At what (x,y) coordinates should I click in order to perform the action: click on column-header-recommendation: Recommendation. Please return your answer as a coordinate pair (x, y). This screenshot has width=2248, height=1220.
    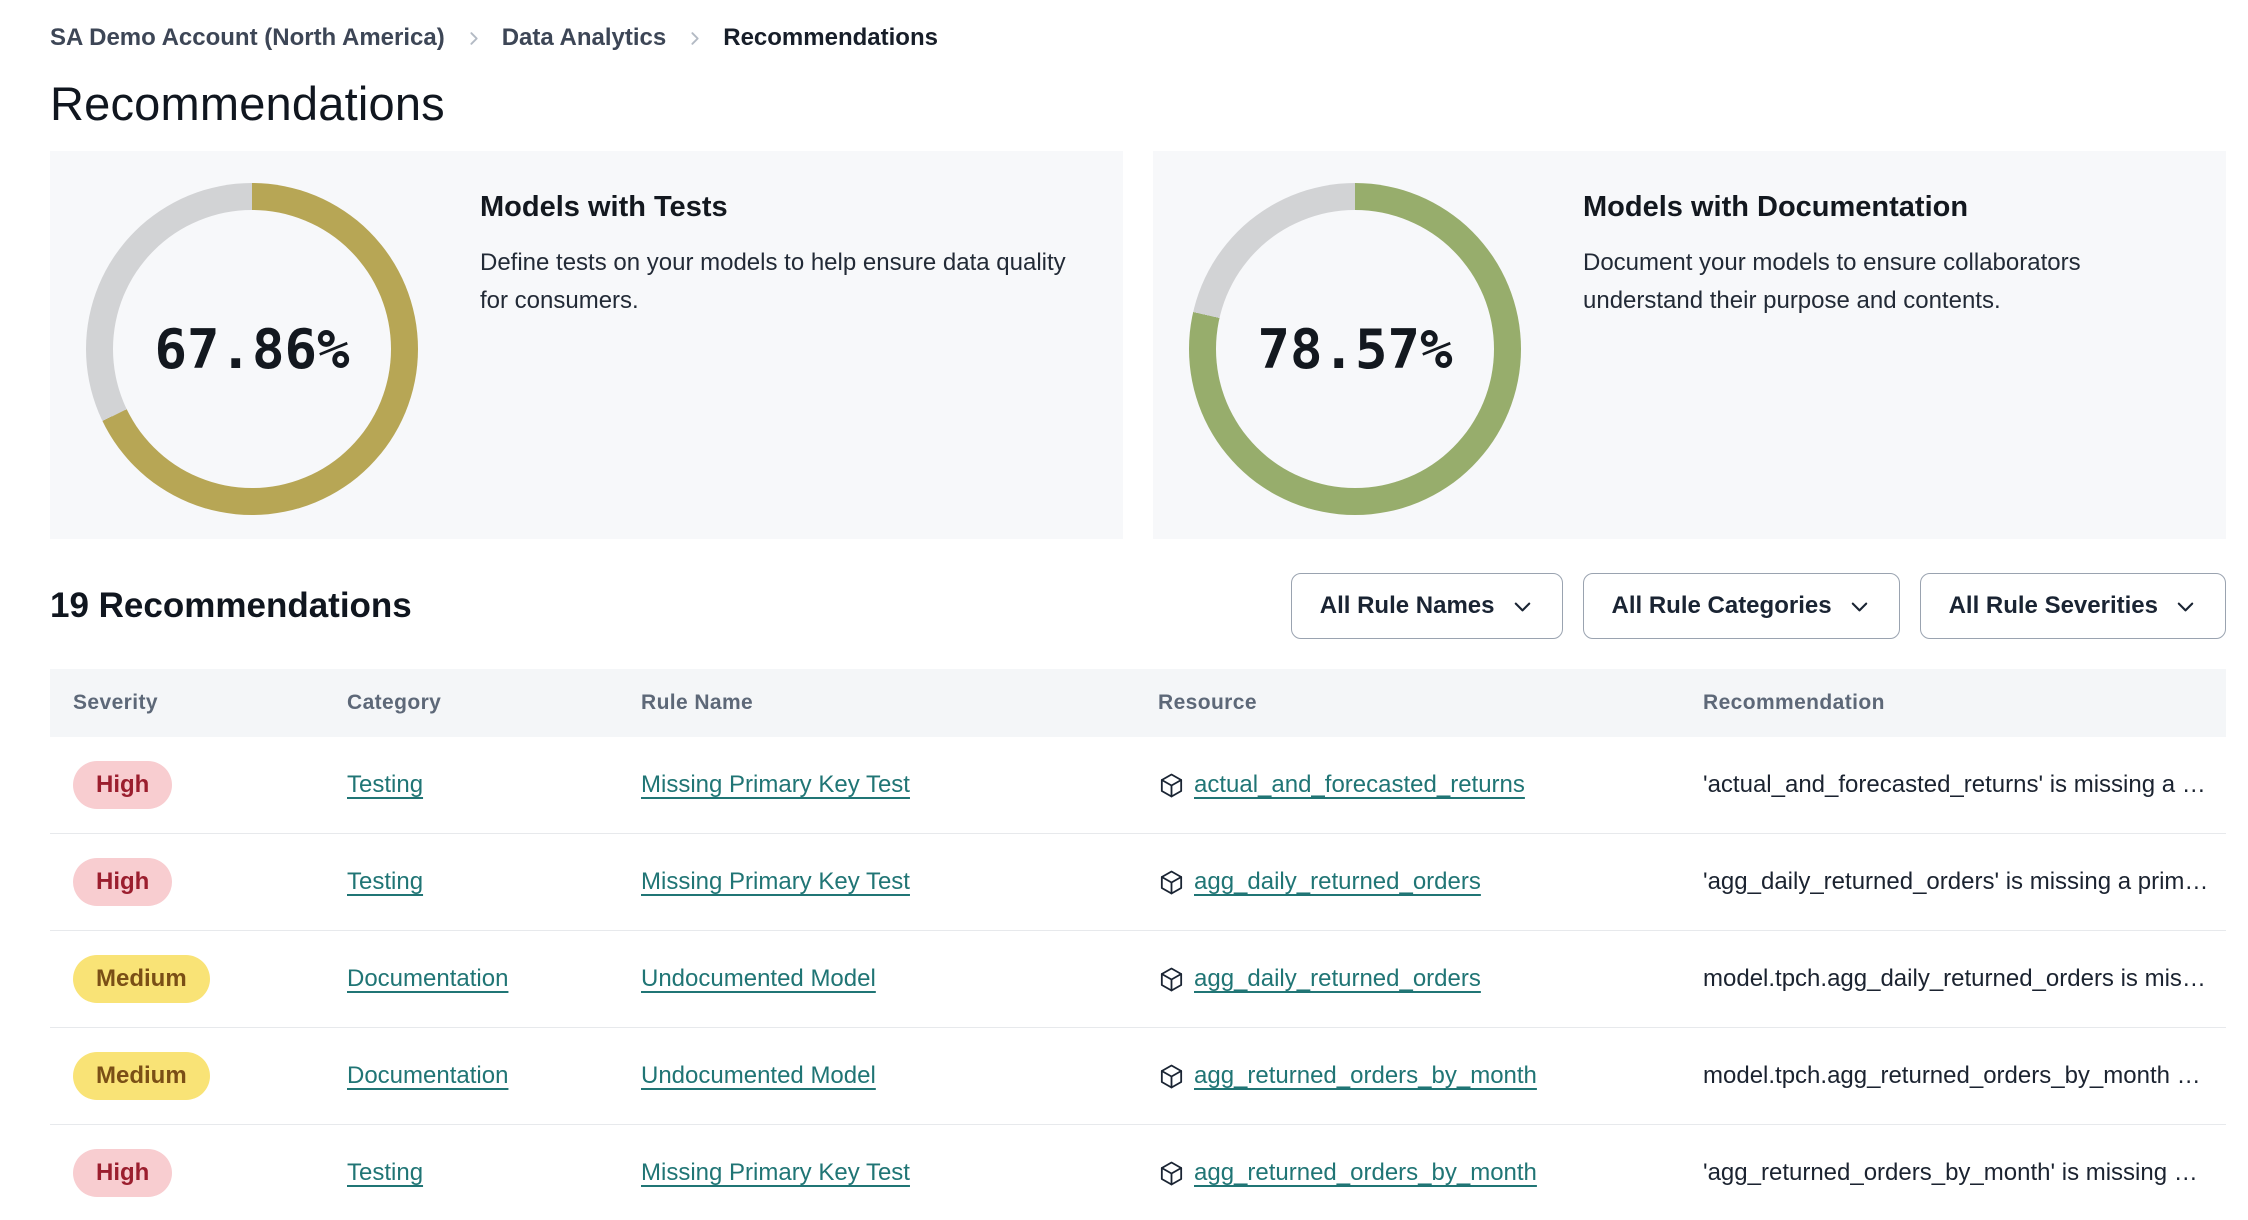
    Looking at the image, I should click on (1953, 703).